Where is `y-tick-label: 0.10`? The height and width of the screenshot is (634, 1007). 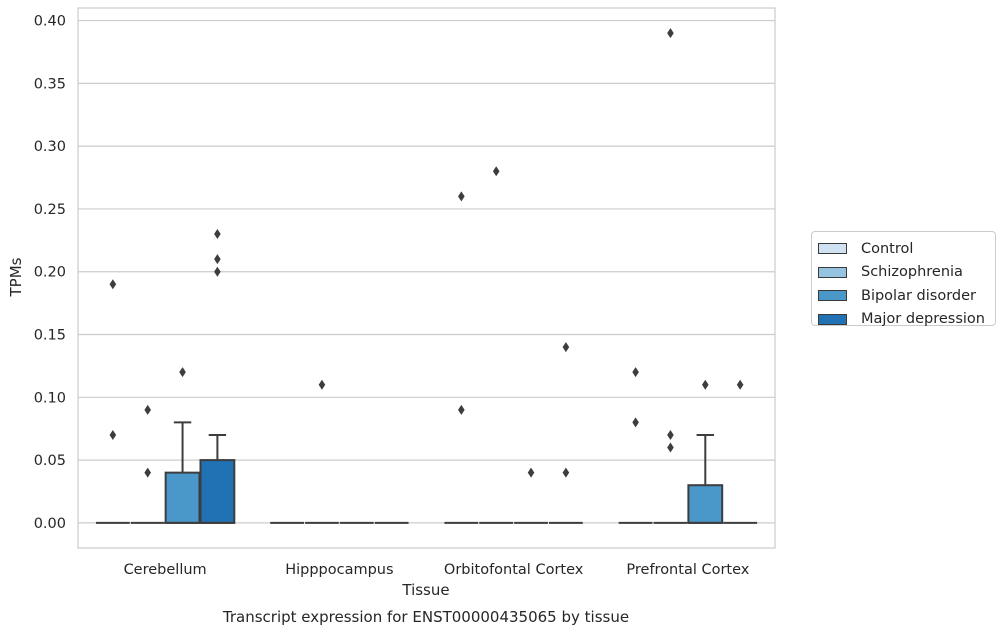 y-tick-label: 0.10 is located at coordinates (50, 398).